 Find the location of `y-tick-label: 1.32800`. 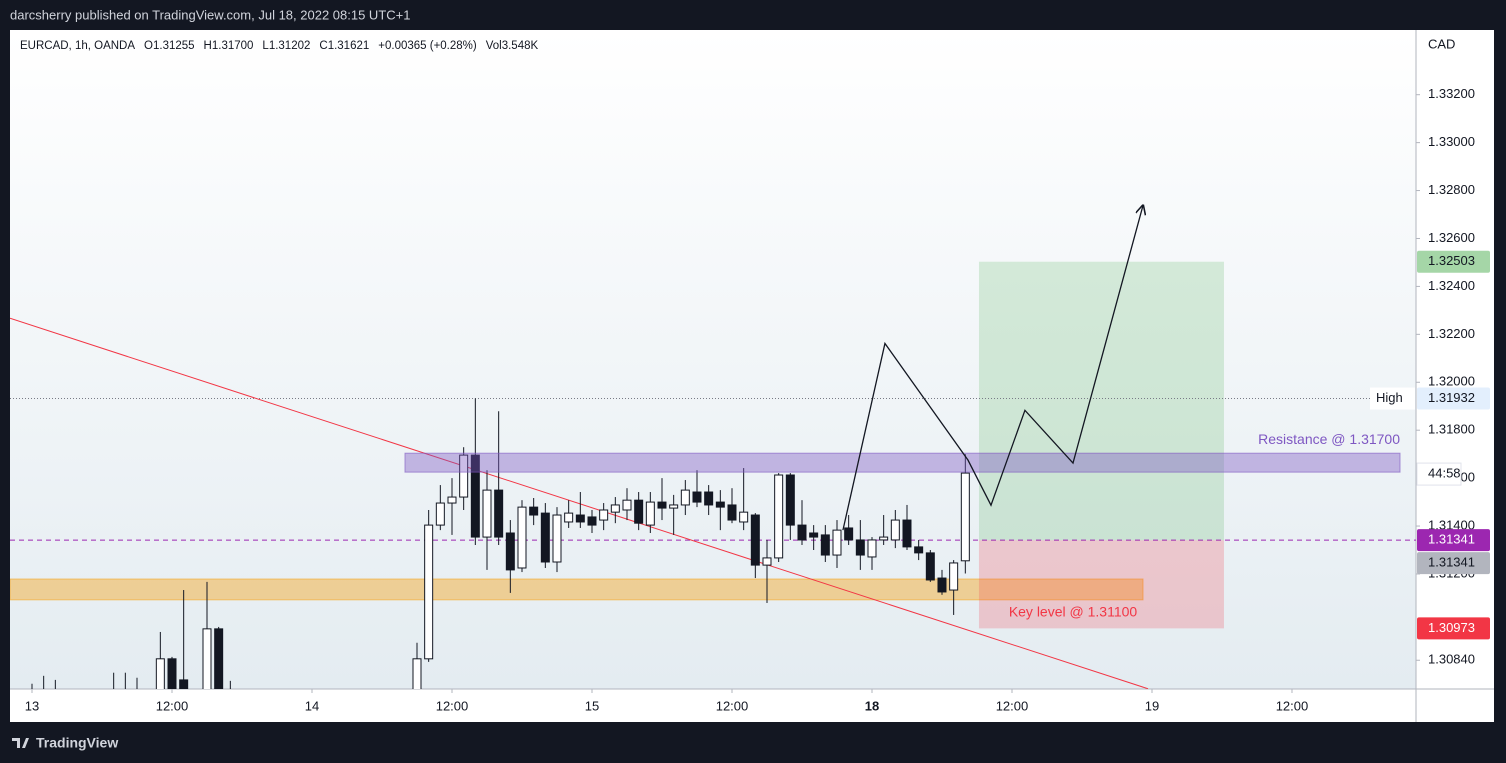

y-tick-label: 1.32800 is located at coordinates (1451, 189).